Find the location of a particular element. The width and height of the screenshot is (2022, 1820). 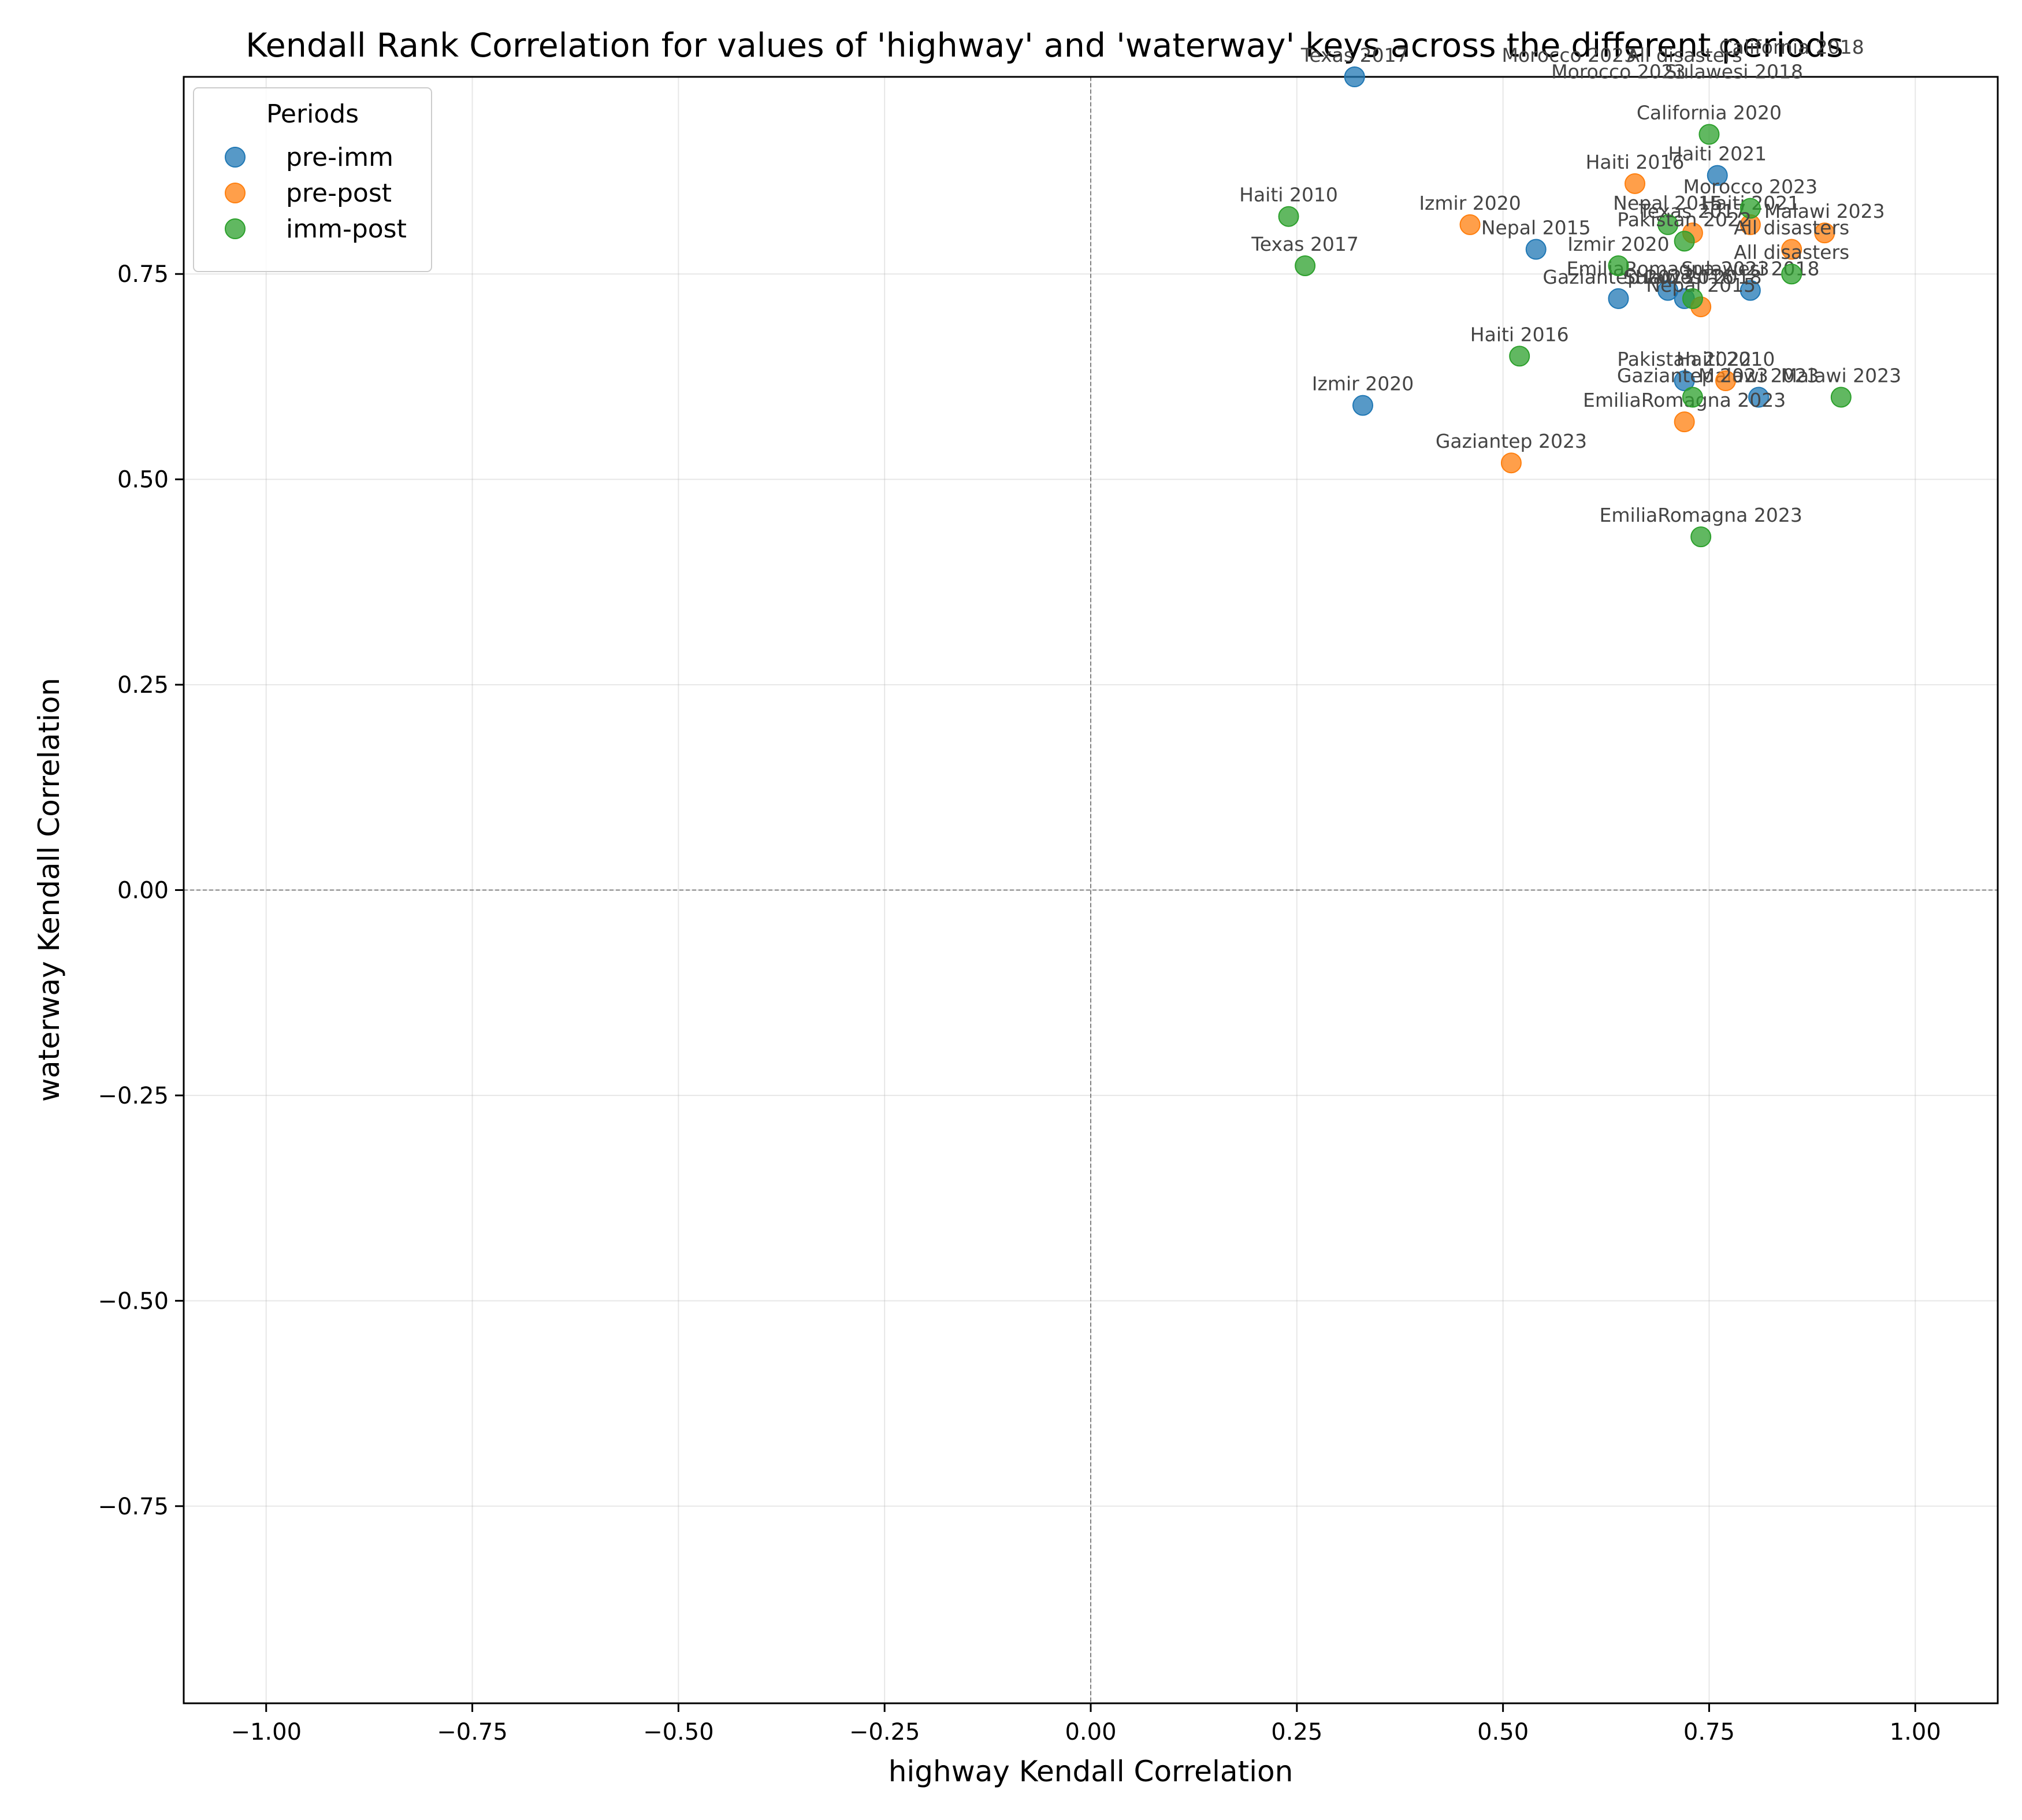

x-tick-label: 0.75 is located at coordinates (1709, 1732).